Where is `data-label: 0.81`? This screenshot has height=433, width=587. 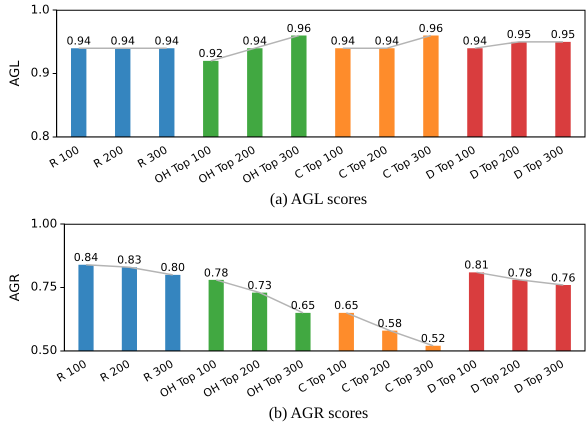 data-label: 0.81 is located at coordinates (476, 265).